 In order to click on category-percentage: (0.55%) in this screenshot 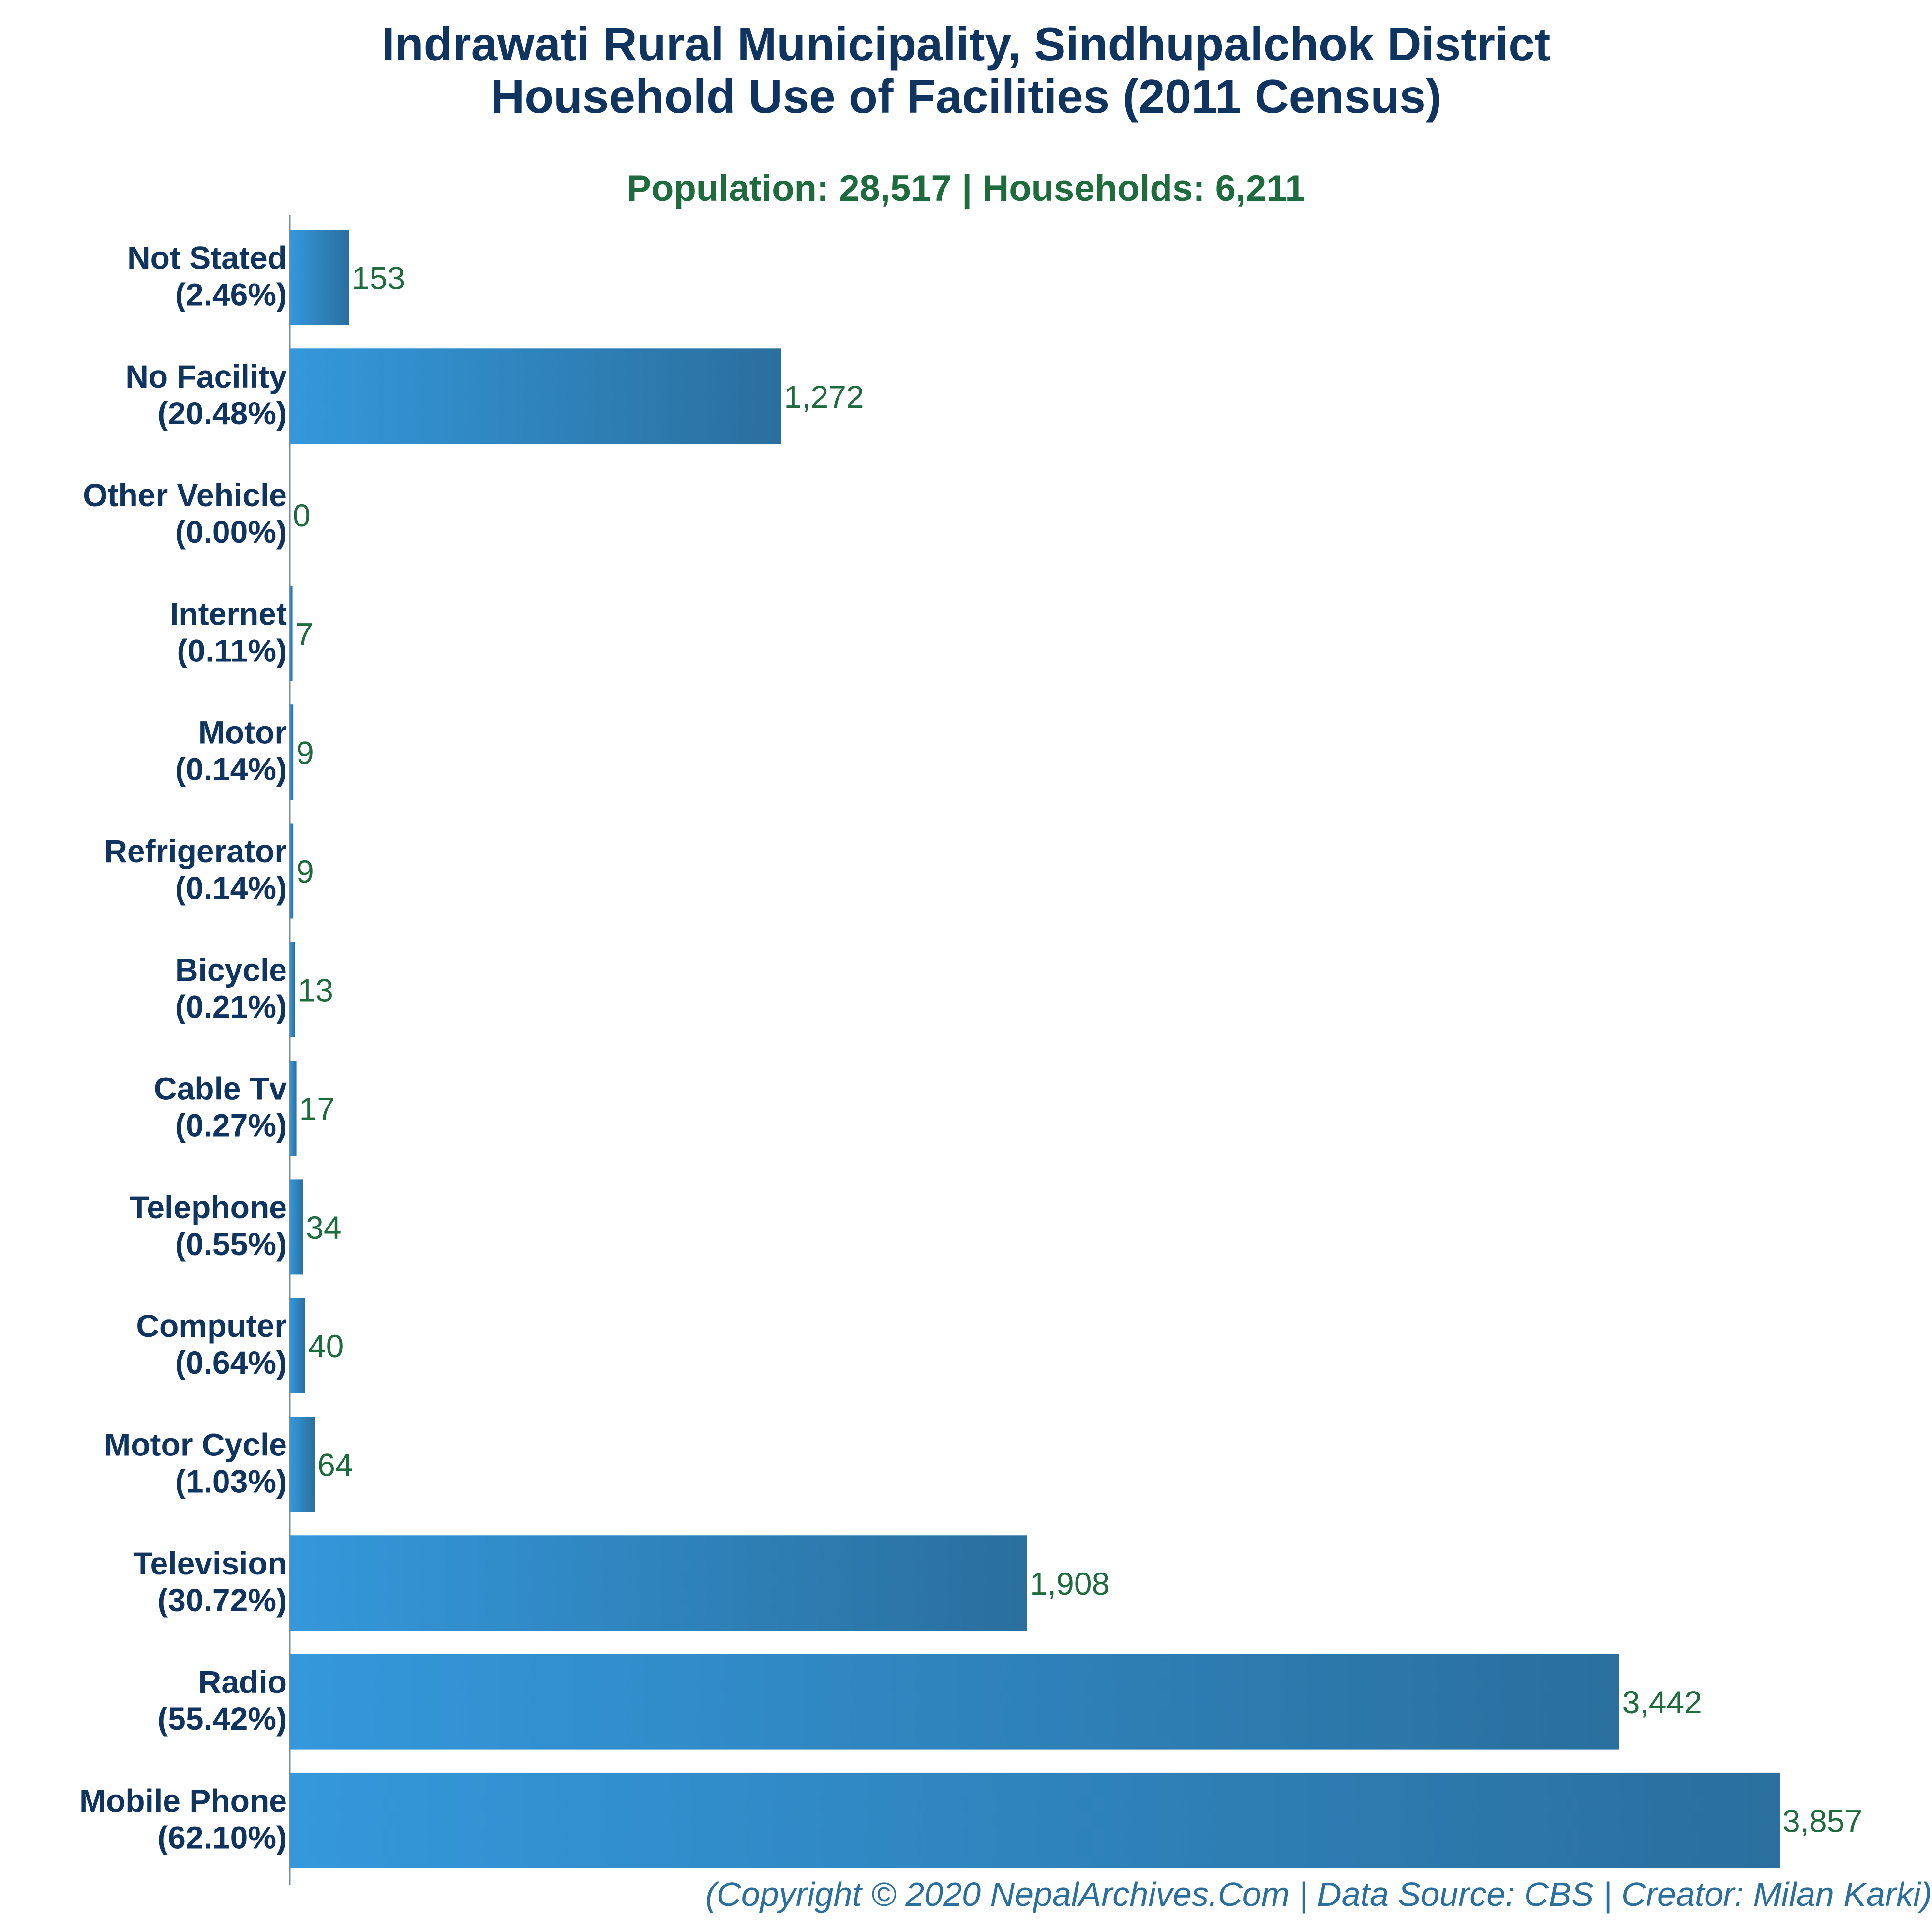, I will do `click(231, 1244)`.